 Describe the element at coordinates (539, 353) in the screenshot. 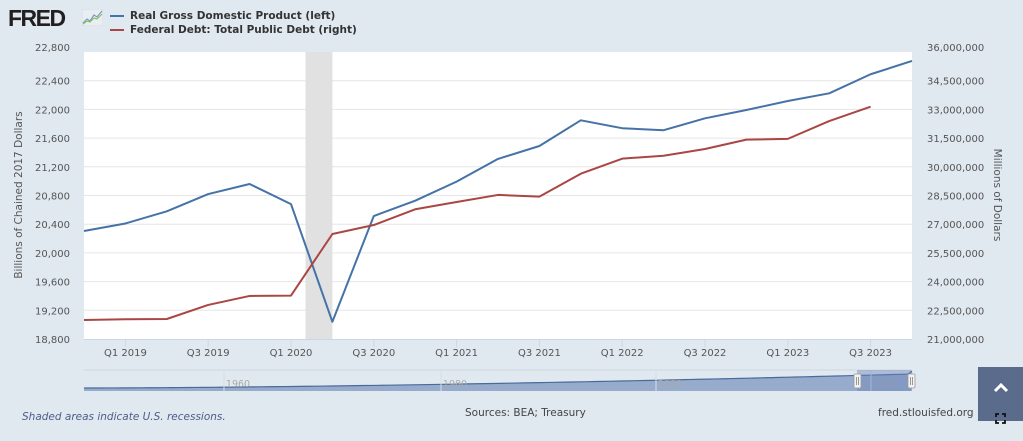

I see `x-tick-label: Q3 2021` at that location.